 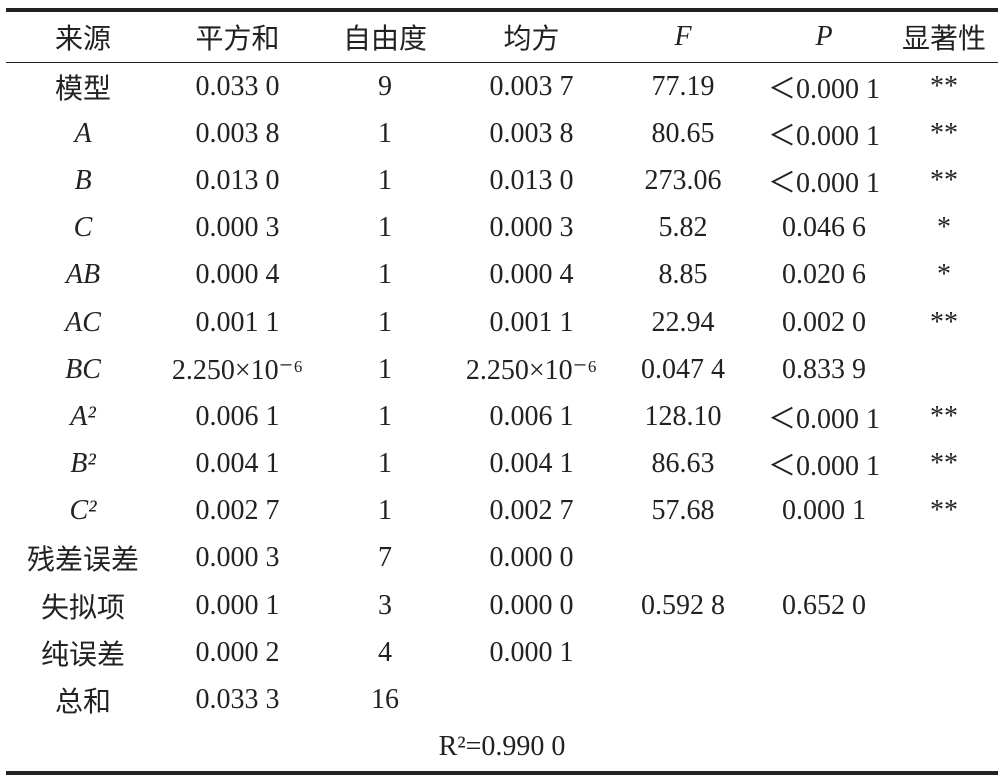 I want to click on table-row: A 0.003 8 1 0.003 8 80.65 ＜0.000 1 **, so click(x=502, y=133).